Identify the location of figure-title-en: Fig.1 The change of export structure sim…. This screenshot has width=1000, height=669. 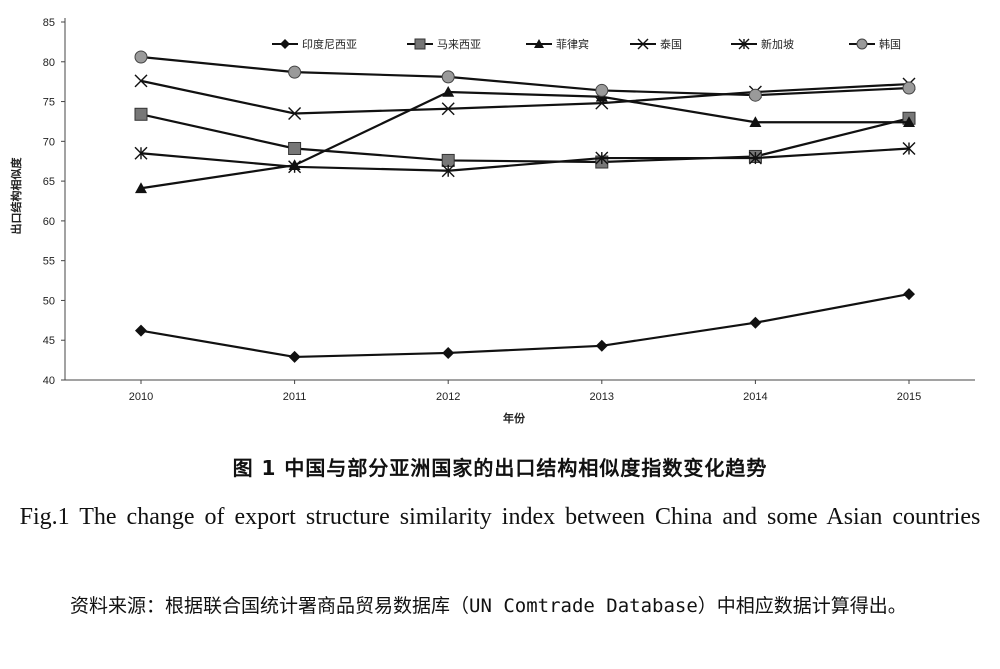
(500, 517).